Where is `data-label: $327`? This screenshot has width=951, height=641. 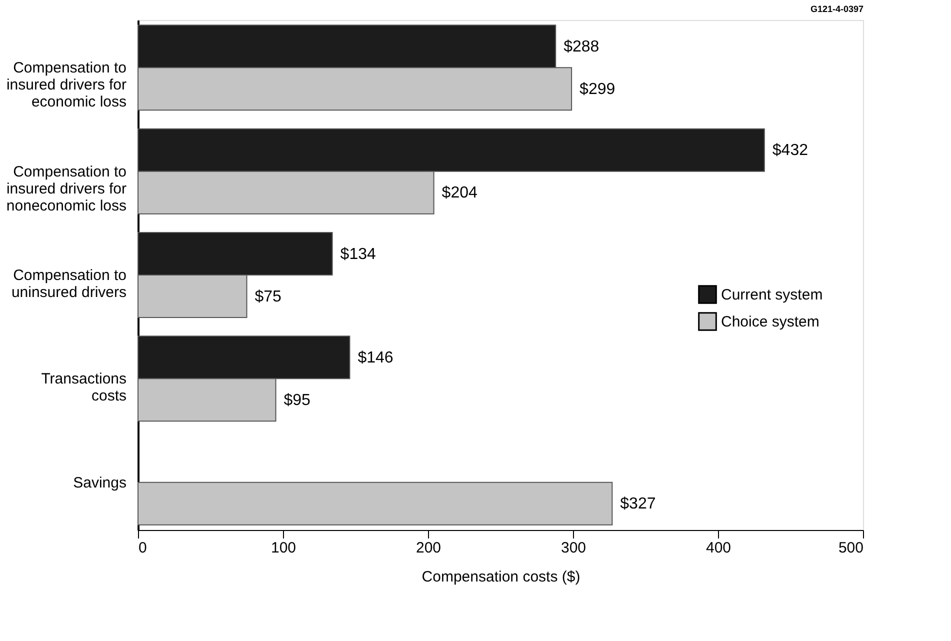 data-label: $327 is located at coordinates (638, 504).